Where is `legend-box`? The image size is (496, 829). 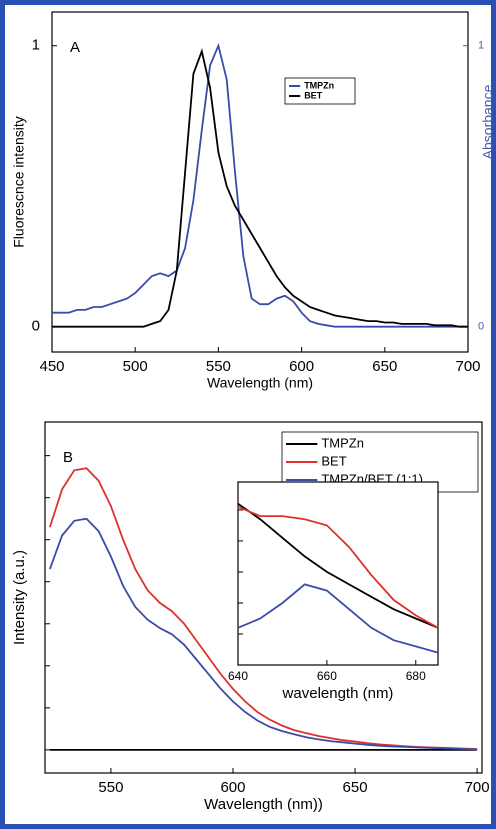 legend-box is located at coordinates (320, 91).